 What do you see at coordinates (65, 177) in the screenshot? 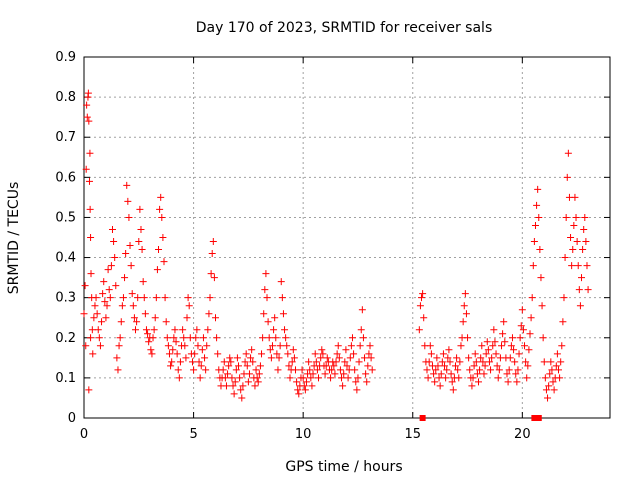
I see `y-tick-label: 0.6` at bounding box center [65, 177].